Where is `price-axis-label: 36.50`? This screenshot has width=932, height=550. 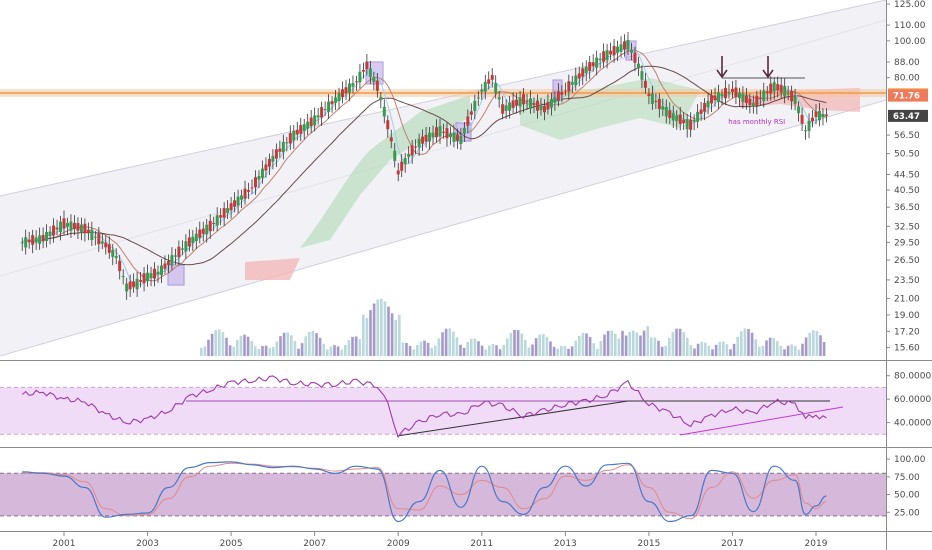
price-axis-label: 36.50 is located at coordinates (907, 208).